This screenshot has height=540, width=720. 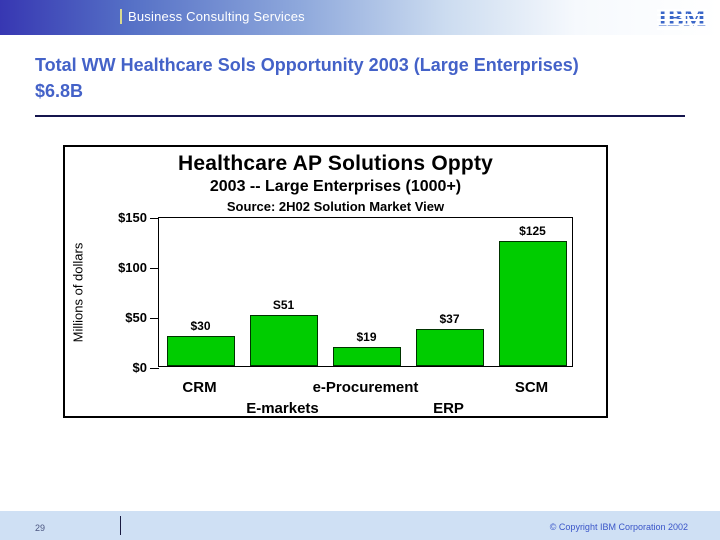 I want to click on slide-number: 29, so click(x=40, y=528).